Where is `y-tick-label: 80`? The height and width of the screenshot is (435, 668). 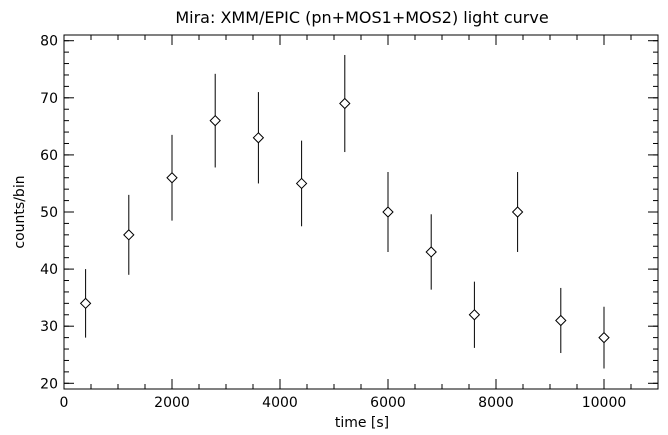 y-tick-label: 80 is located at coordinates (49, 42).